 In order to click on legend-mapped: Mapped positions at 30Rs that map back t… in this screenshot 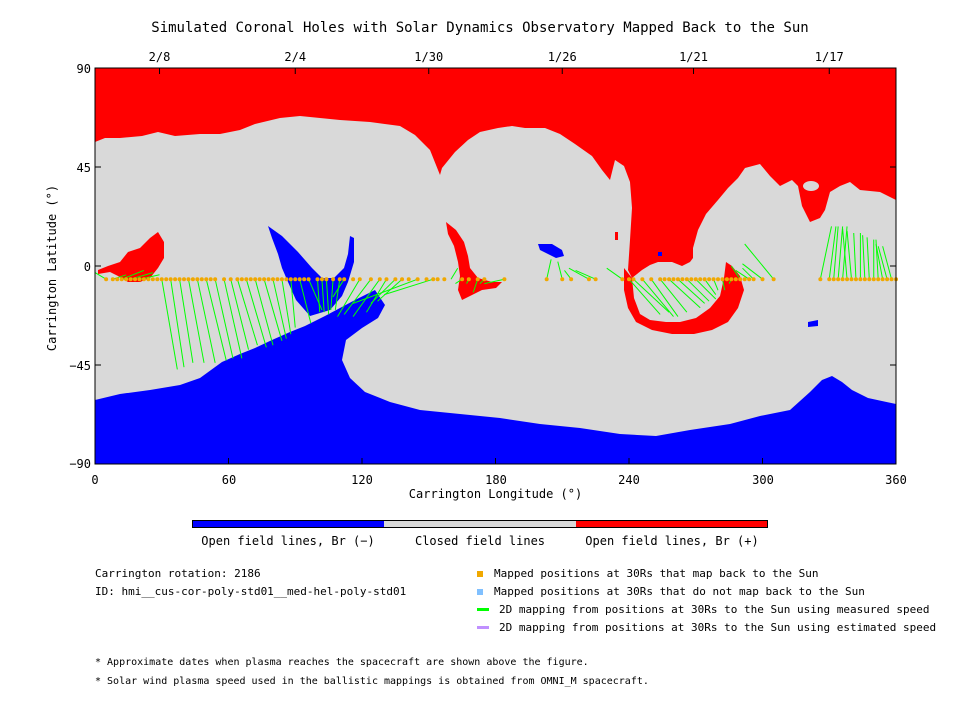, I will do `click(648, 573)`.